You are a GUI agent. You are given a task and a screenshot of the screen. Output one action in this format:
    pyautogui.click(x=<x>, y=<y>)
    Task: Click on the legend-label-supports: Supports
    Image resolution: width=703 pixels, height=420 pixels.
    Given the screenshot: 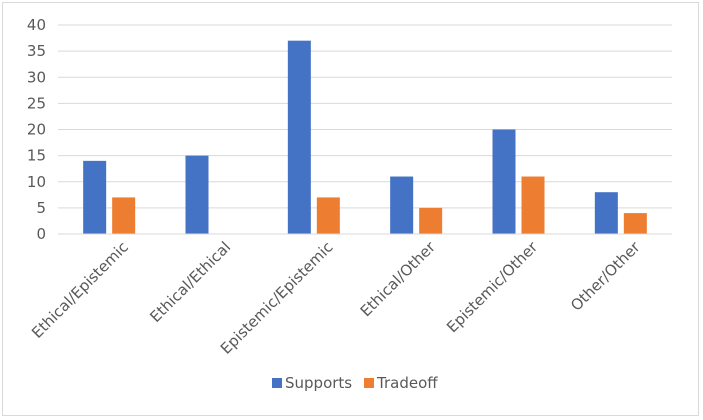 What is the action you would take?
    pyautogui.click(x=318, y=383)
    